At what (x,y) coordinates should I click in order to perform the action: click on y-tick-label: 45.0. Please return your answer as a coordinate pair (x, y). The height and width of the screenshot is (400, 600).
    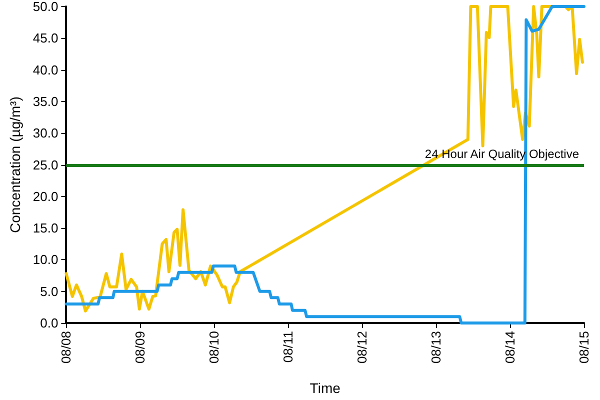
    Looking at the image, I should click on (45, 38).